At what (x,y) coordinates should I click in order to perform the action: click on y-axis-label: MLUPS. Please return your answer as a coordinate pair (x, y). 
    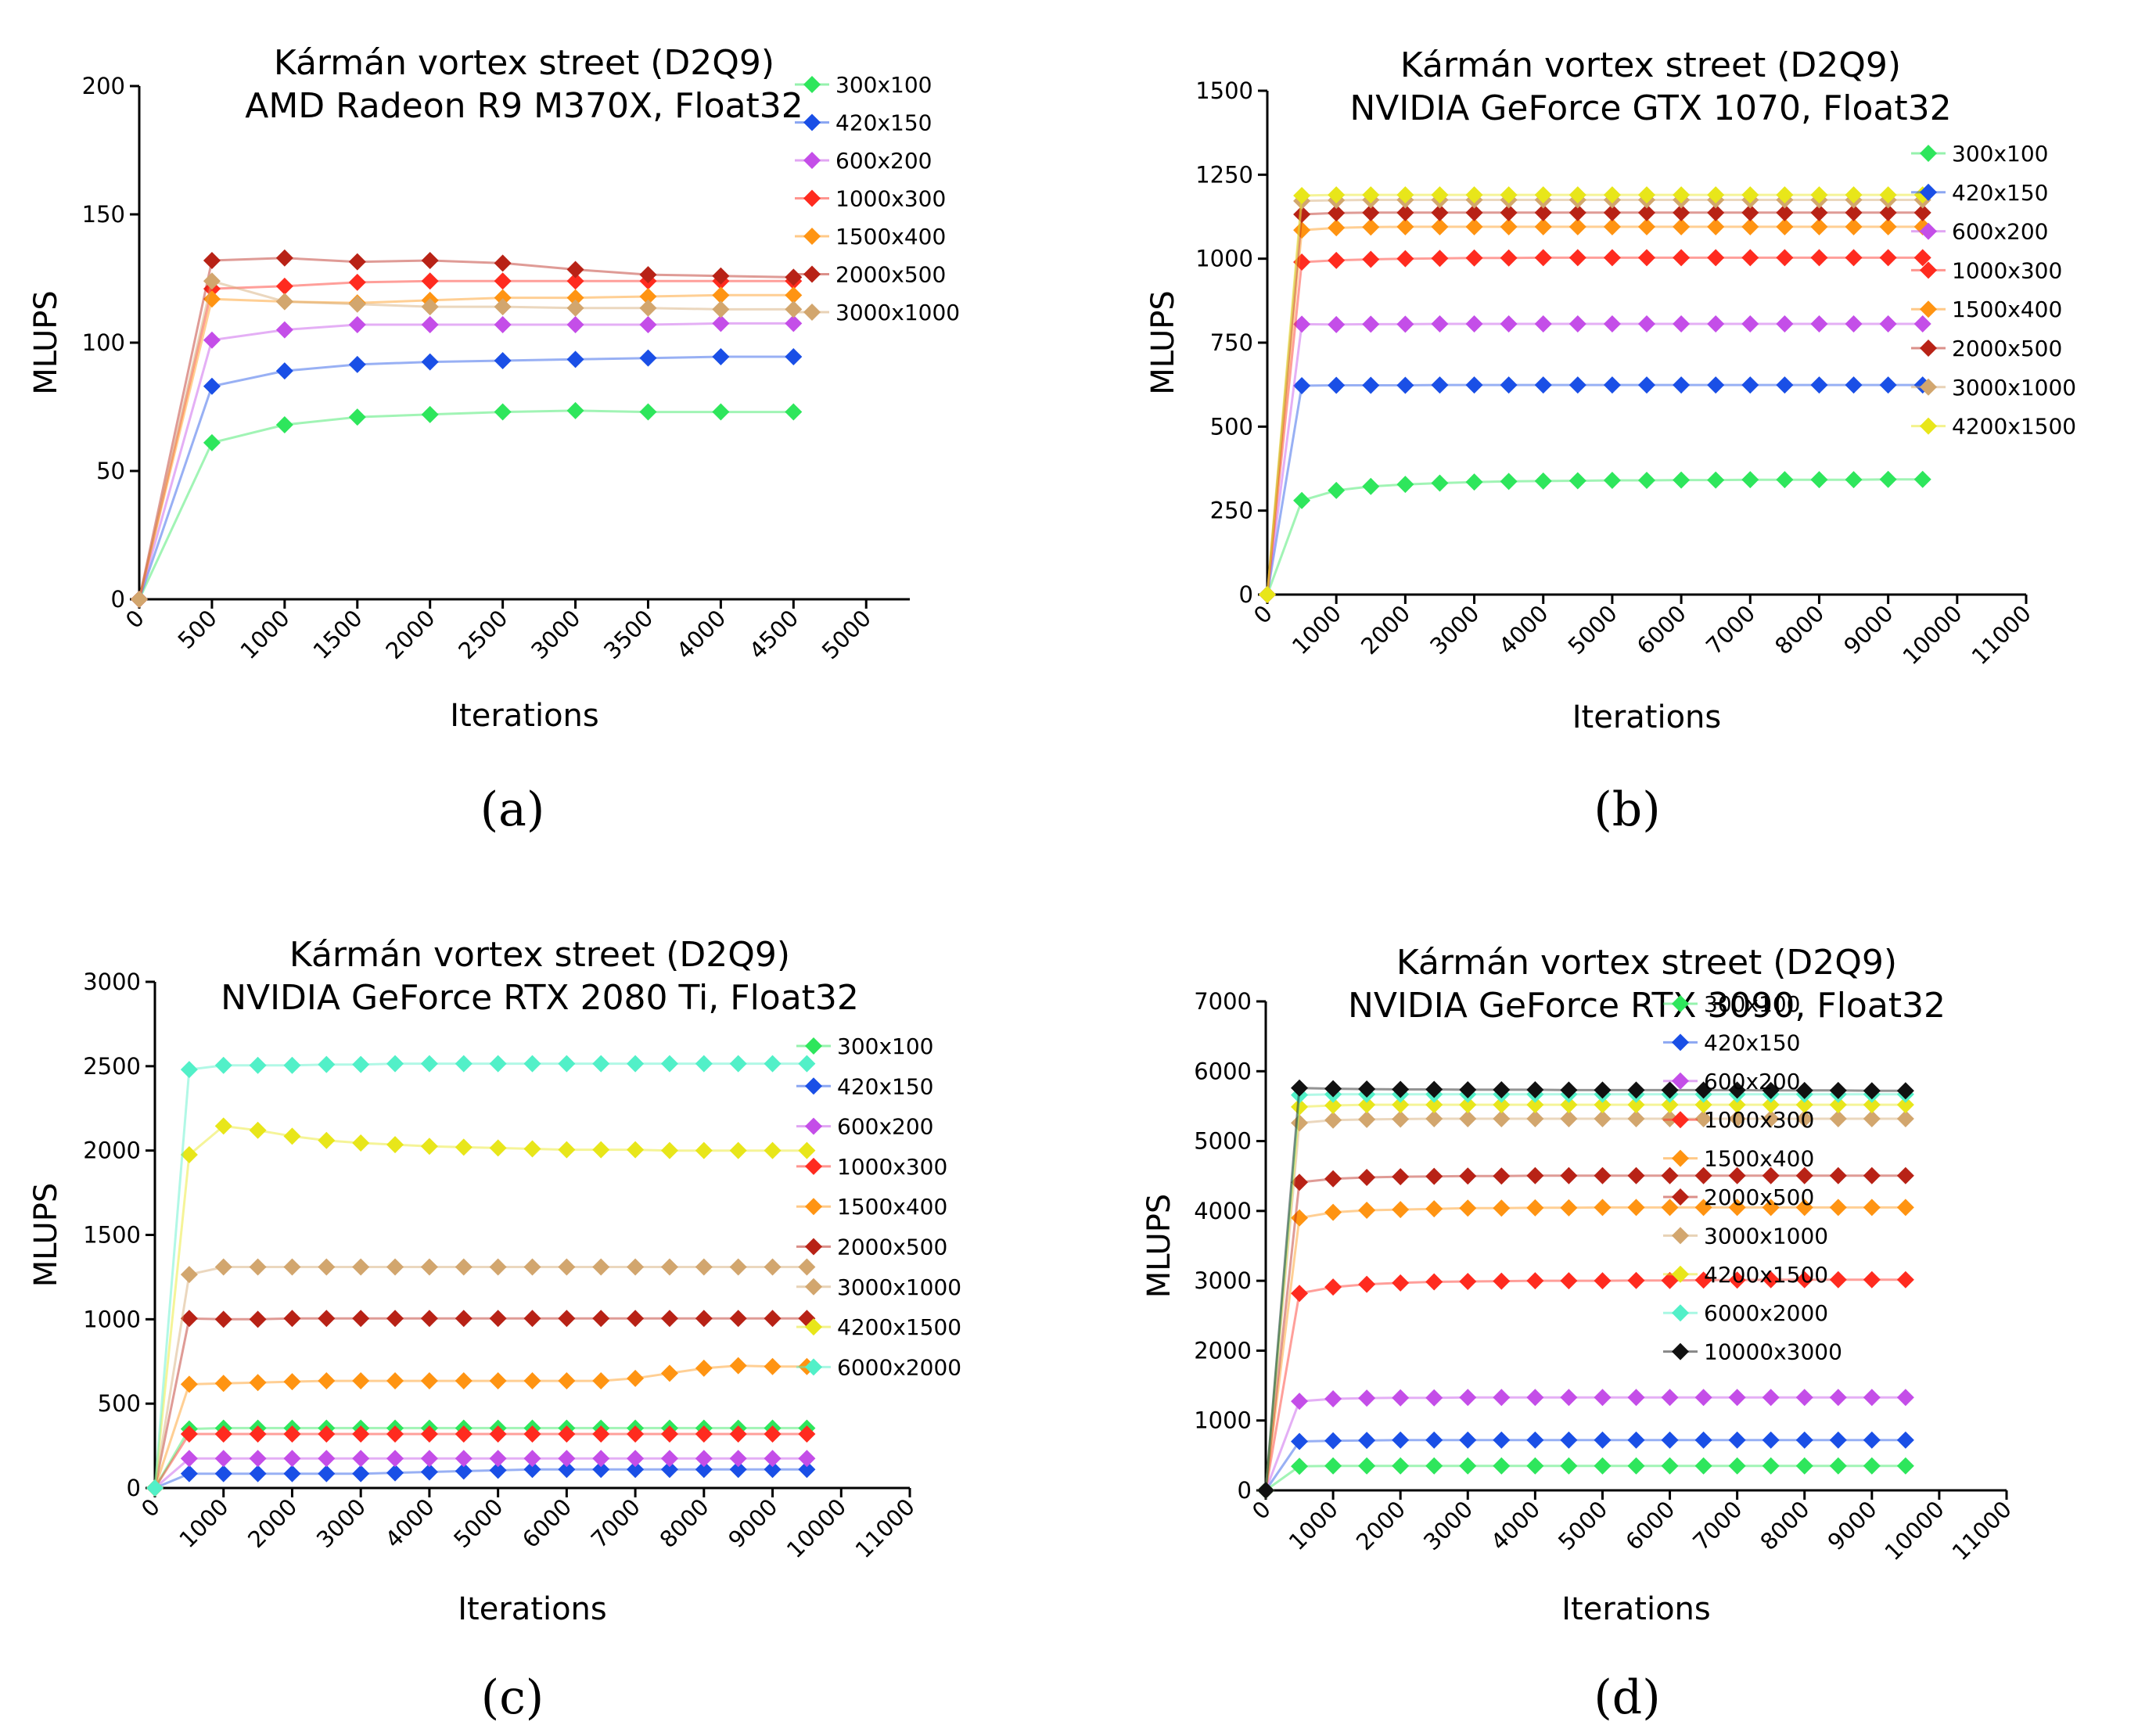
    Looking at the image, I should click on (1159, 1247).